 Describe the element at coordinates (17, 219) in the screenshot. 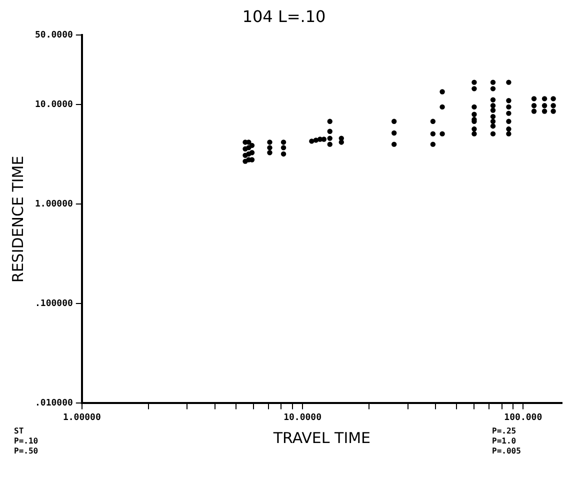

I see `y-axis-title: RESIDENCE TIME` at that location.